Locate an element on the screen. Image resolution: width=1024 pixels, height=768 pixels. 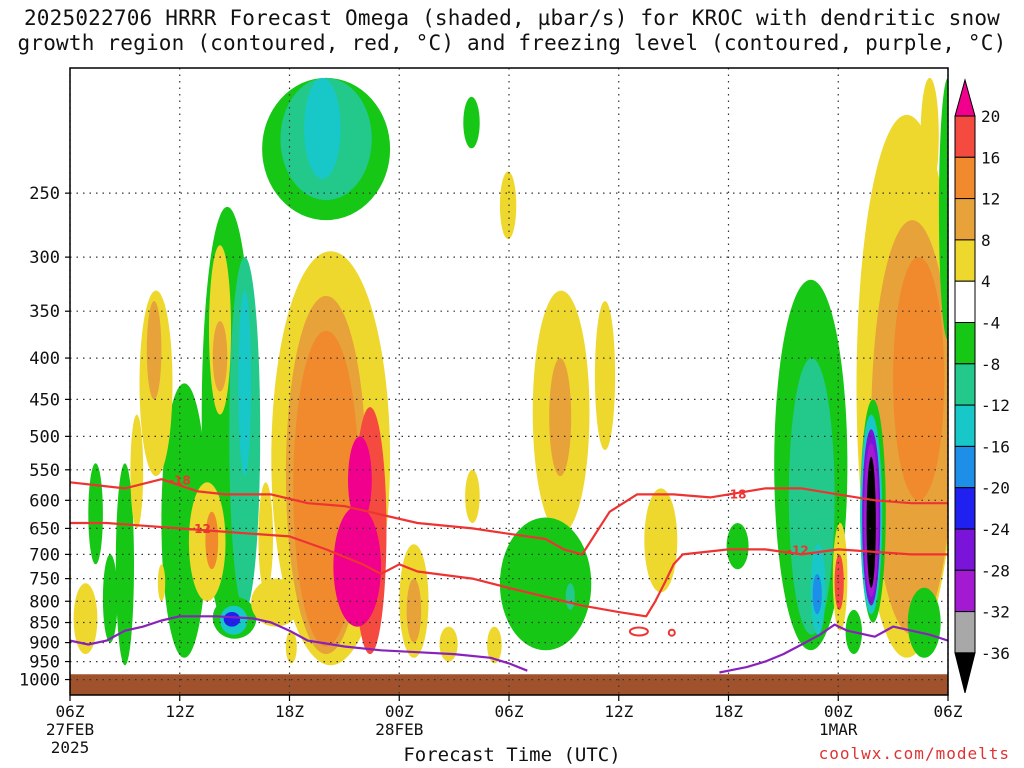
colorbar-label-5: -4 is located at coordinates (990, 323).